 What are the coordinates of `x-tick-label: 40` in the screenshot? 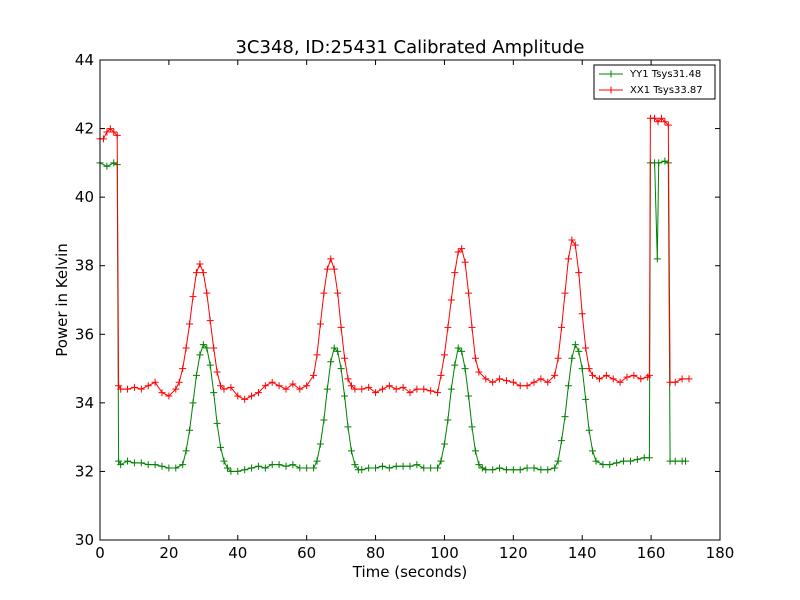 It's located at (237, 553).